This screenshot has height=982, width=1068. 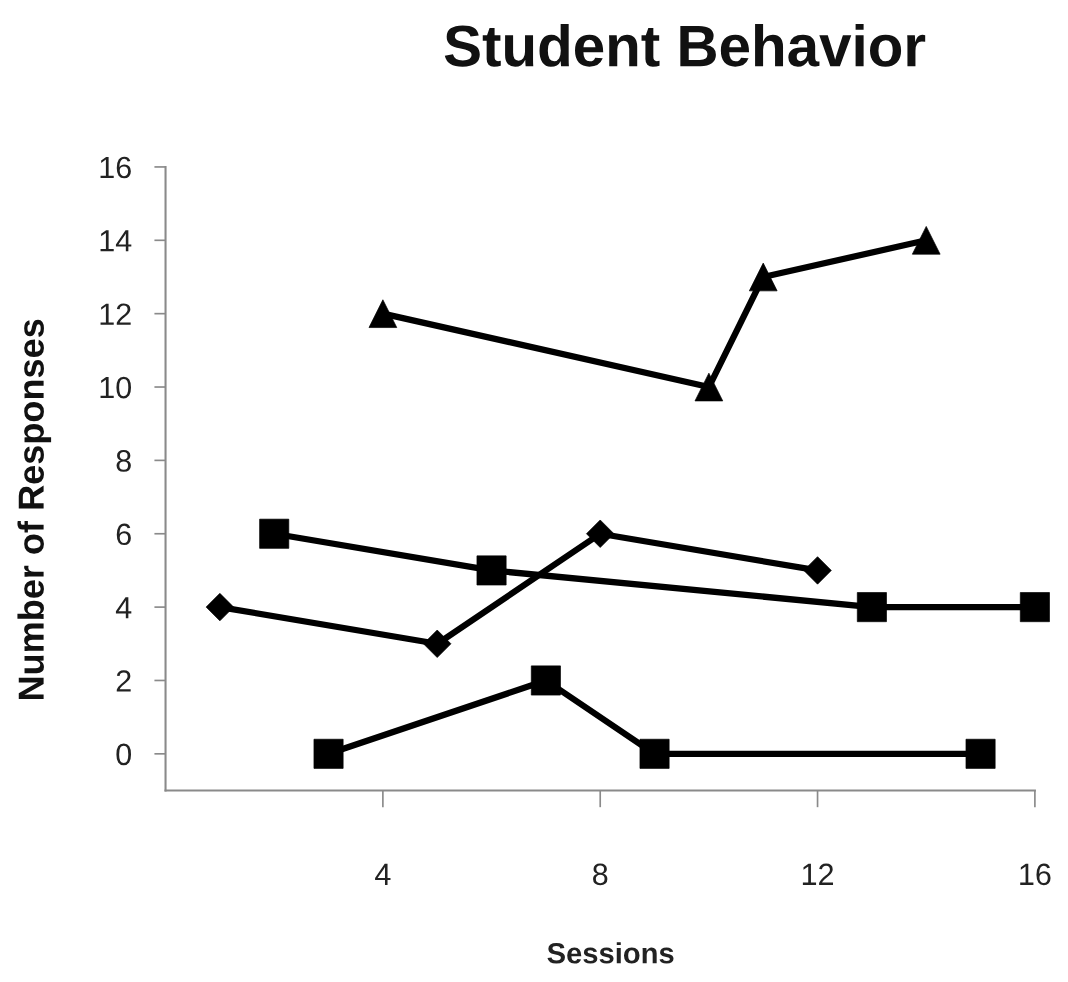 What do you see at coordinates (123, 681) in the screenshot?
I see `y-tick-label: 2` at bounding box center [123, 681].